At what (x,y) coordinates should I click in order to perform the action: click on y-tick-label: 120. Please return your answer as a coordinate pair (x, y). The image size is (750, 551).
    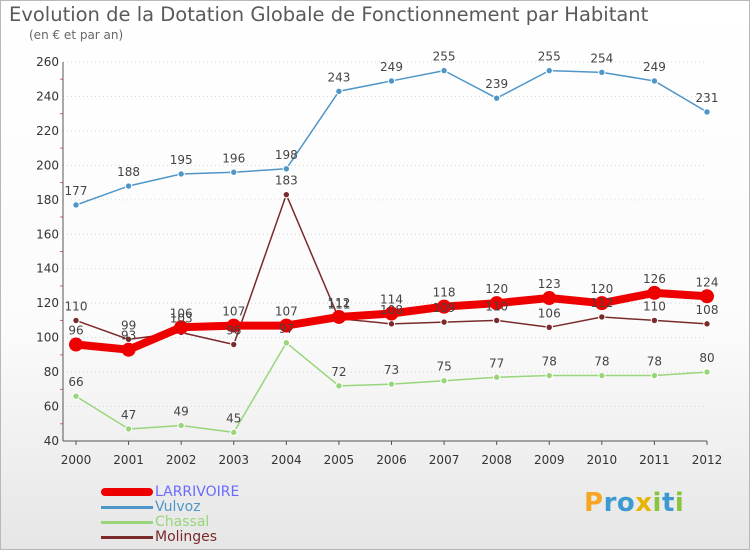
    Looking at the image, I should click on (47, 303).